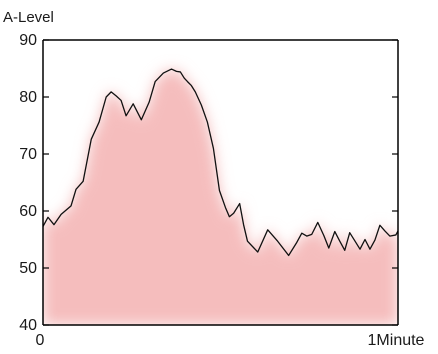  I want to click on y-tick-label: 60, so click(28, 211).